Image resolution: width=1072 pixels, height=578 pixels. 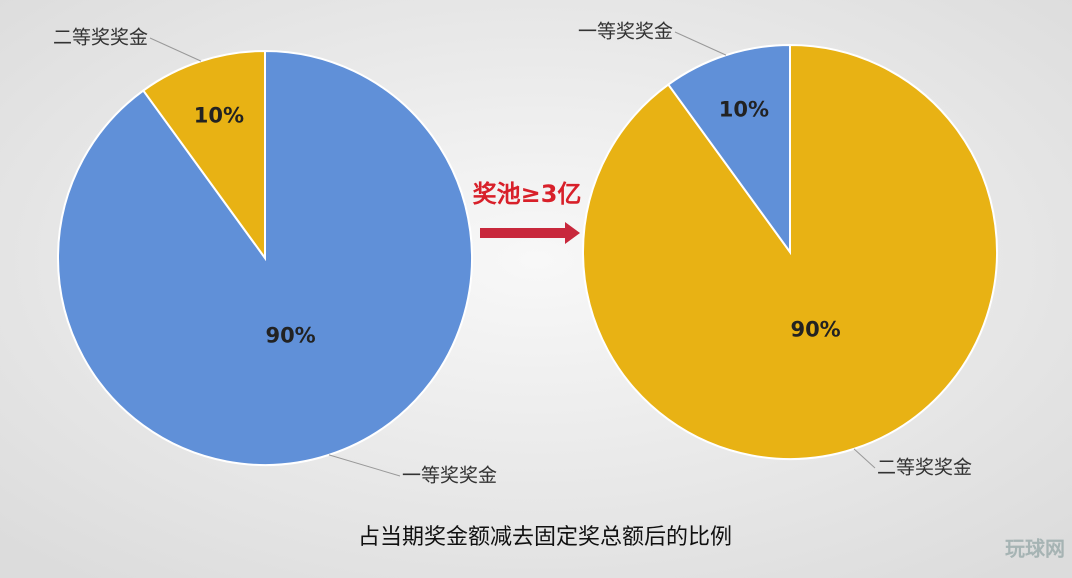 I want to click on arrow, so click(x=530, y=233).